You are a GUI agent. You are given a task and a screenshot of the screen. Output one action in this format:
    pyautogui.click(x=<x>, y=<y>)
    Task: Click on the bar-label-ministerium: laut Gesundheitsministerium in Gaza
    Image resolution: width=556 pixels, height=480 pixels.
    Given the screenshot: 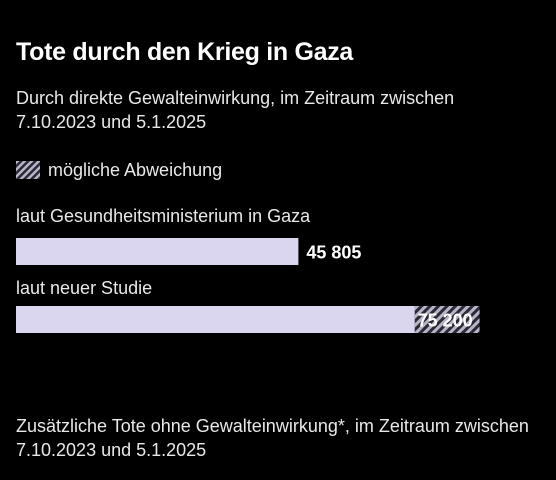 What is the action you would take?
    pyautogui.click(x=163, y=216)
    